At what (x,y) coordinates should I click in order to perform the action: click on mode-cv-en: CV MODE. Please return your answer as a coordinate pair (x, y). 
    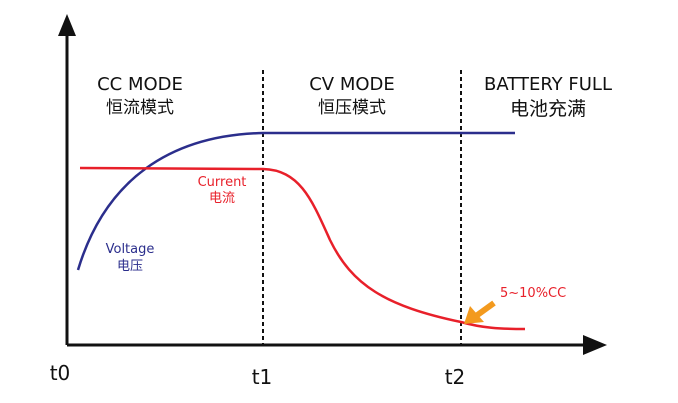
    Looking at the image, I should click on (352, 84).